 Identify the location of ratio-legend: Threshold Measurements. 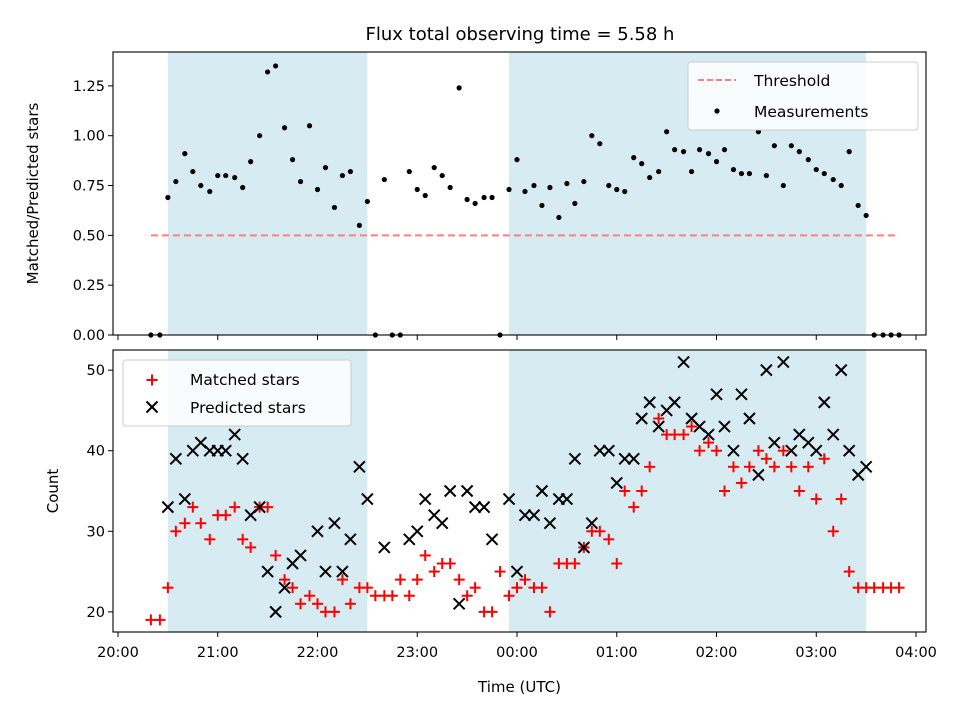
(803, 96).